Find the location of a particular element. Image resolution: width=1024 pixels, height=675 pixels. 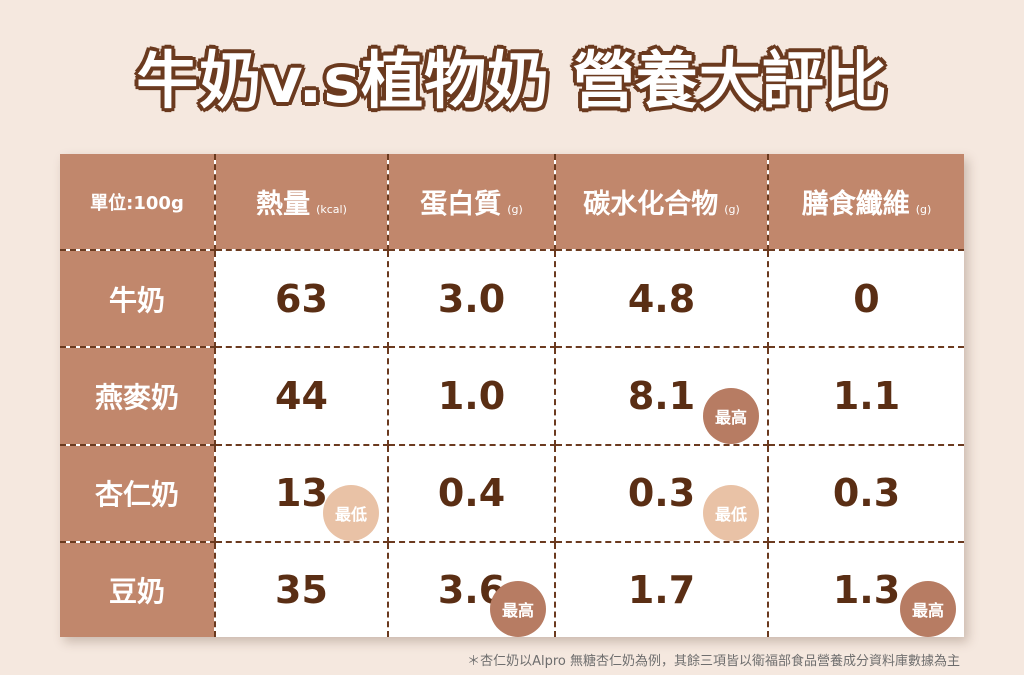

cell-value: 0.4 is located at coordinates (471, 493).